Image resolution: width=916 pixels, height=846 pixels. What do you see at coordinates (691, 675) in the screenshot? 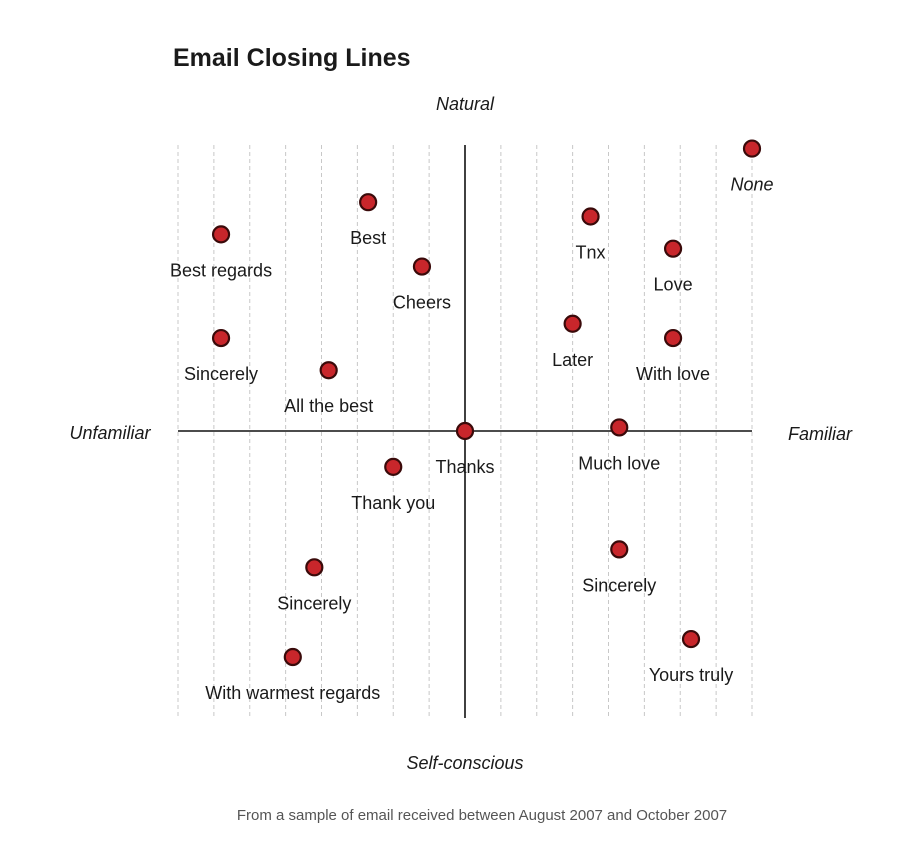
I see `data-point-label: Yours truly` at bounding box center [691, 675].